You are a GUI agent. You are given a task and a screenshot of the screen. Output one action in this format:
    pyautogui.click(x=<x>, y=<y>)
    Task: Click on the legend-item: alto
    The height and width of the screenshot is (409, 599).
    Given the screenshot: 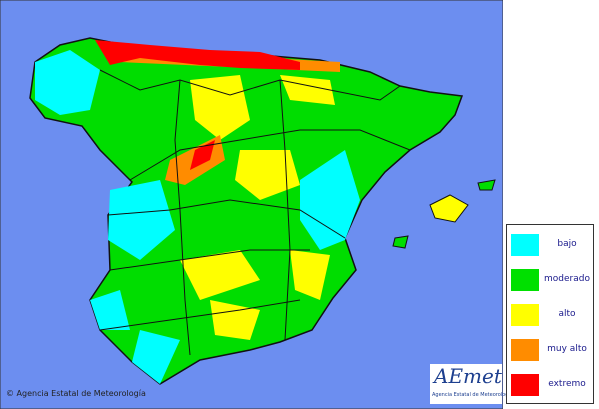 What is the action you would take?
    pyautogui.click(x=551, y=316)
    